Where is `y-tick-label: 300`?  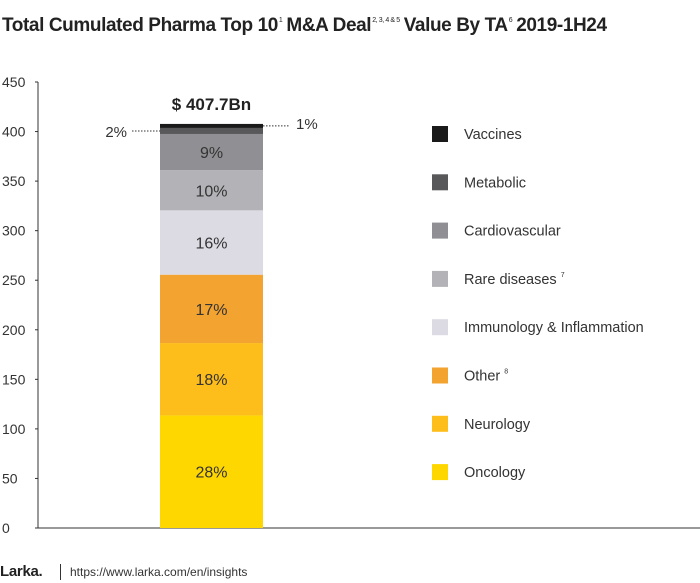
y-tick-label: 300 is located at coordinates (14, 231).